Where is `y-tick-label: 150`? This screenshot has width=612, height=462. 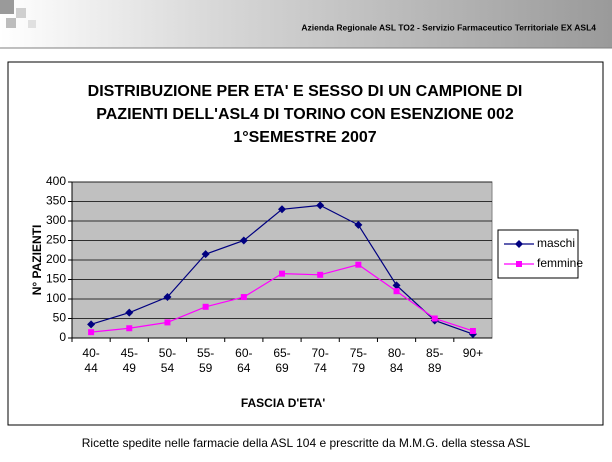
y-tick-label: 150 is located at coordinates (56, 279).